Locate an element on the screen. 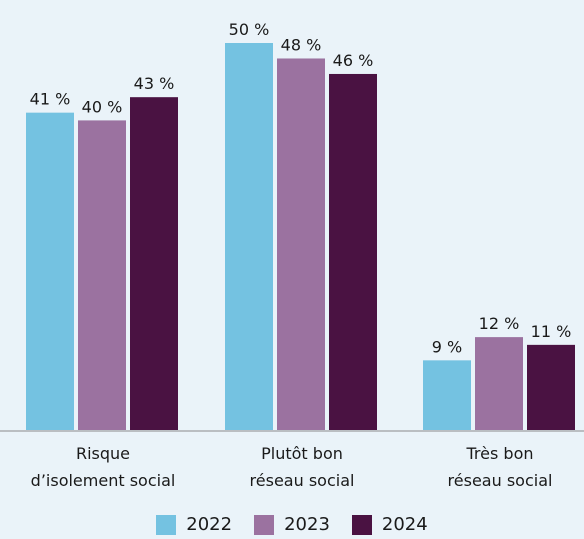 The width and height of the screenshot is (584, 539). value-label-2024-cat2: 11 % is located at coordinates (551, 331).